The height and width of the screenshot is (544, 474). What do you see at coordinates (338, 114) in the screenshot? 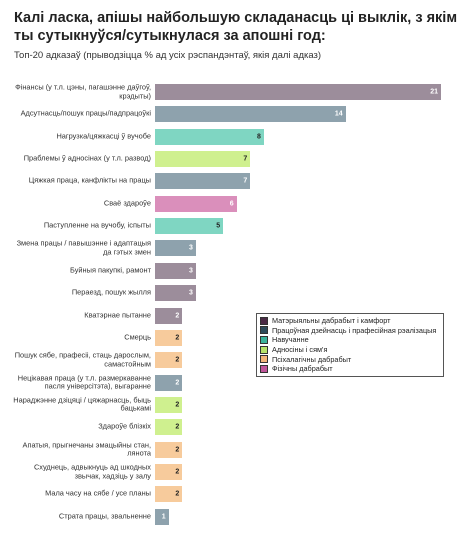
I see `value-label: 14` at bounding box center [338, 114].